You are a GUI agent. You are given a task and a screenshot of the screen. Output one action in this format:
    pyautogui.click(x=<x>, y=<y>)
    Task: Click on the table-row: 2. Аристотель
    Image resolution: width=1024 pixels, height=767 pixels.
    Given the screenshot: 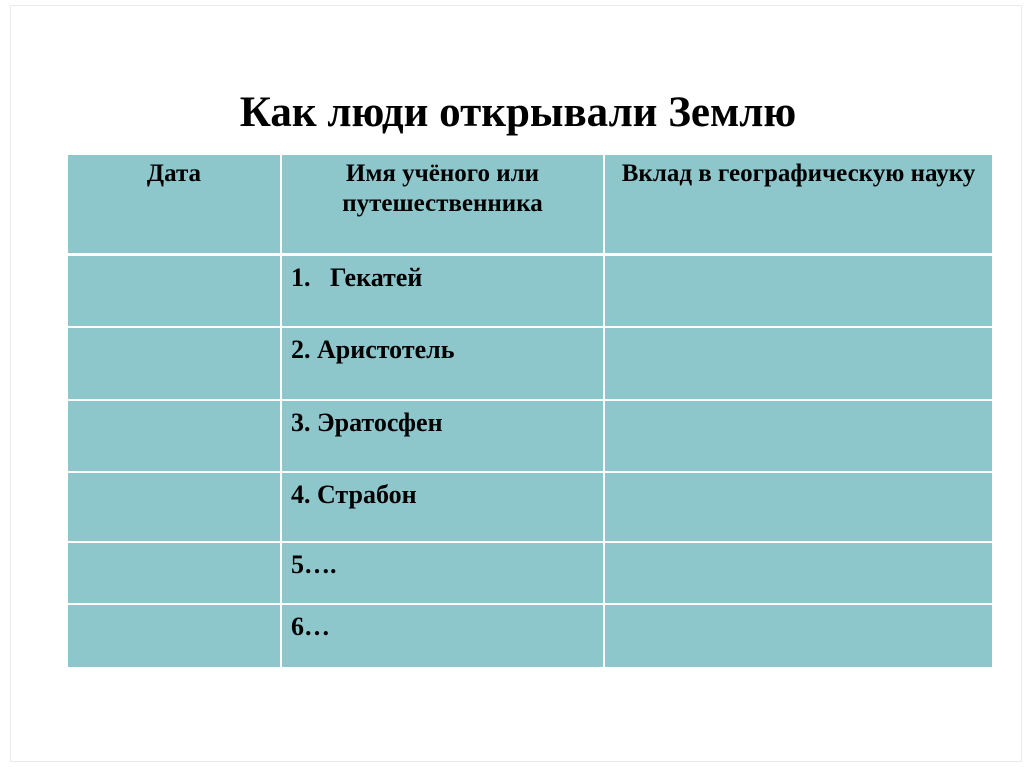 What is the action you would take?
    pyautogui.click(x=530, y=363)
    